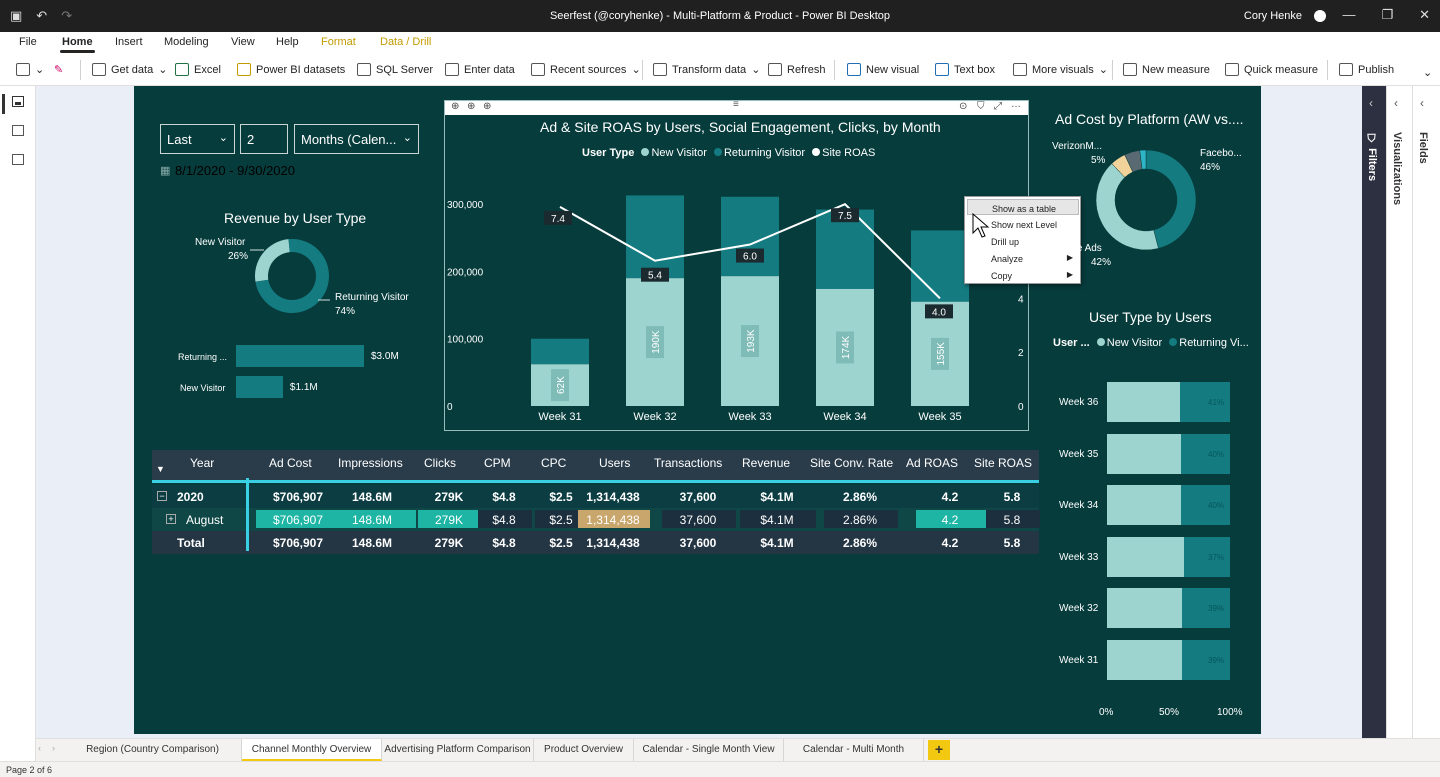 This screenshot has height=777, width=1440. What do you see at coordinates (18, 101) in the screenshot?
I see `report-view-icon` at bounding box center [18, 101].